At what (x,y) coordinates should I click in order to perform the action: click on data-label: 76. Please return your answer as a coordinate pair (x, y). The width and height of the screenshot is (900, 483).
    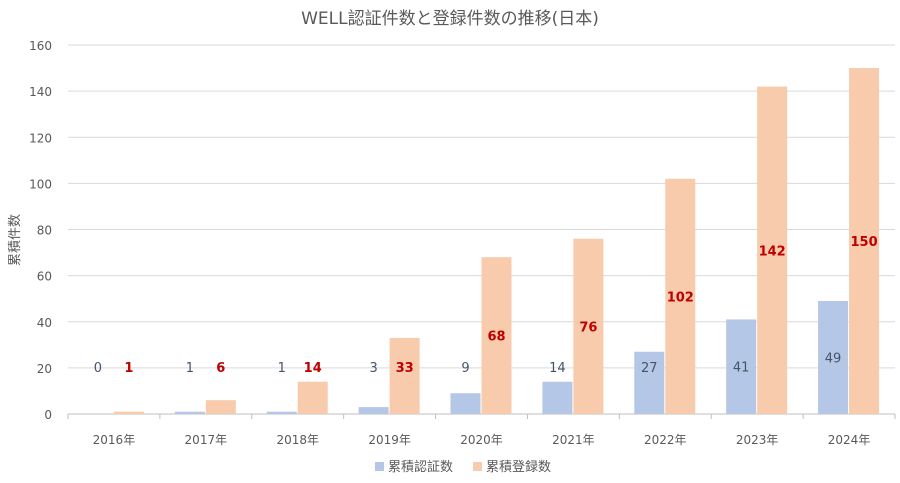
    Looking at the image, I should click on (588, 327).